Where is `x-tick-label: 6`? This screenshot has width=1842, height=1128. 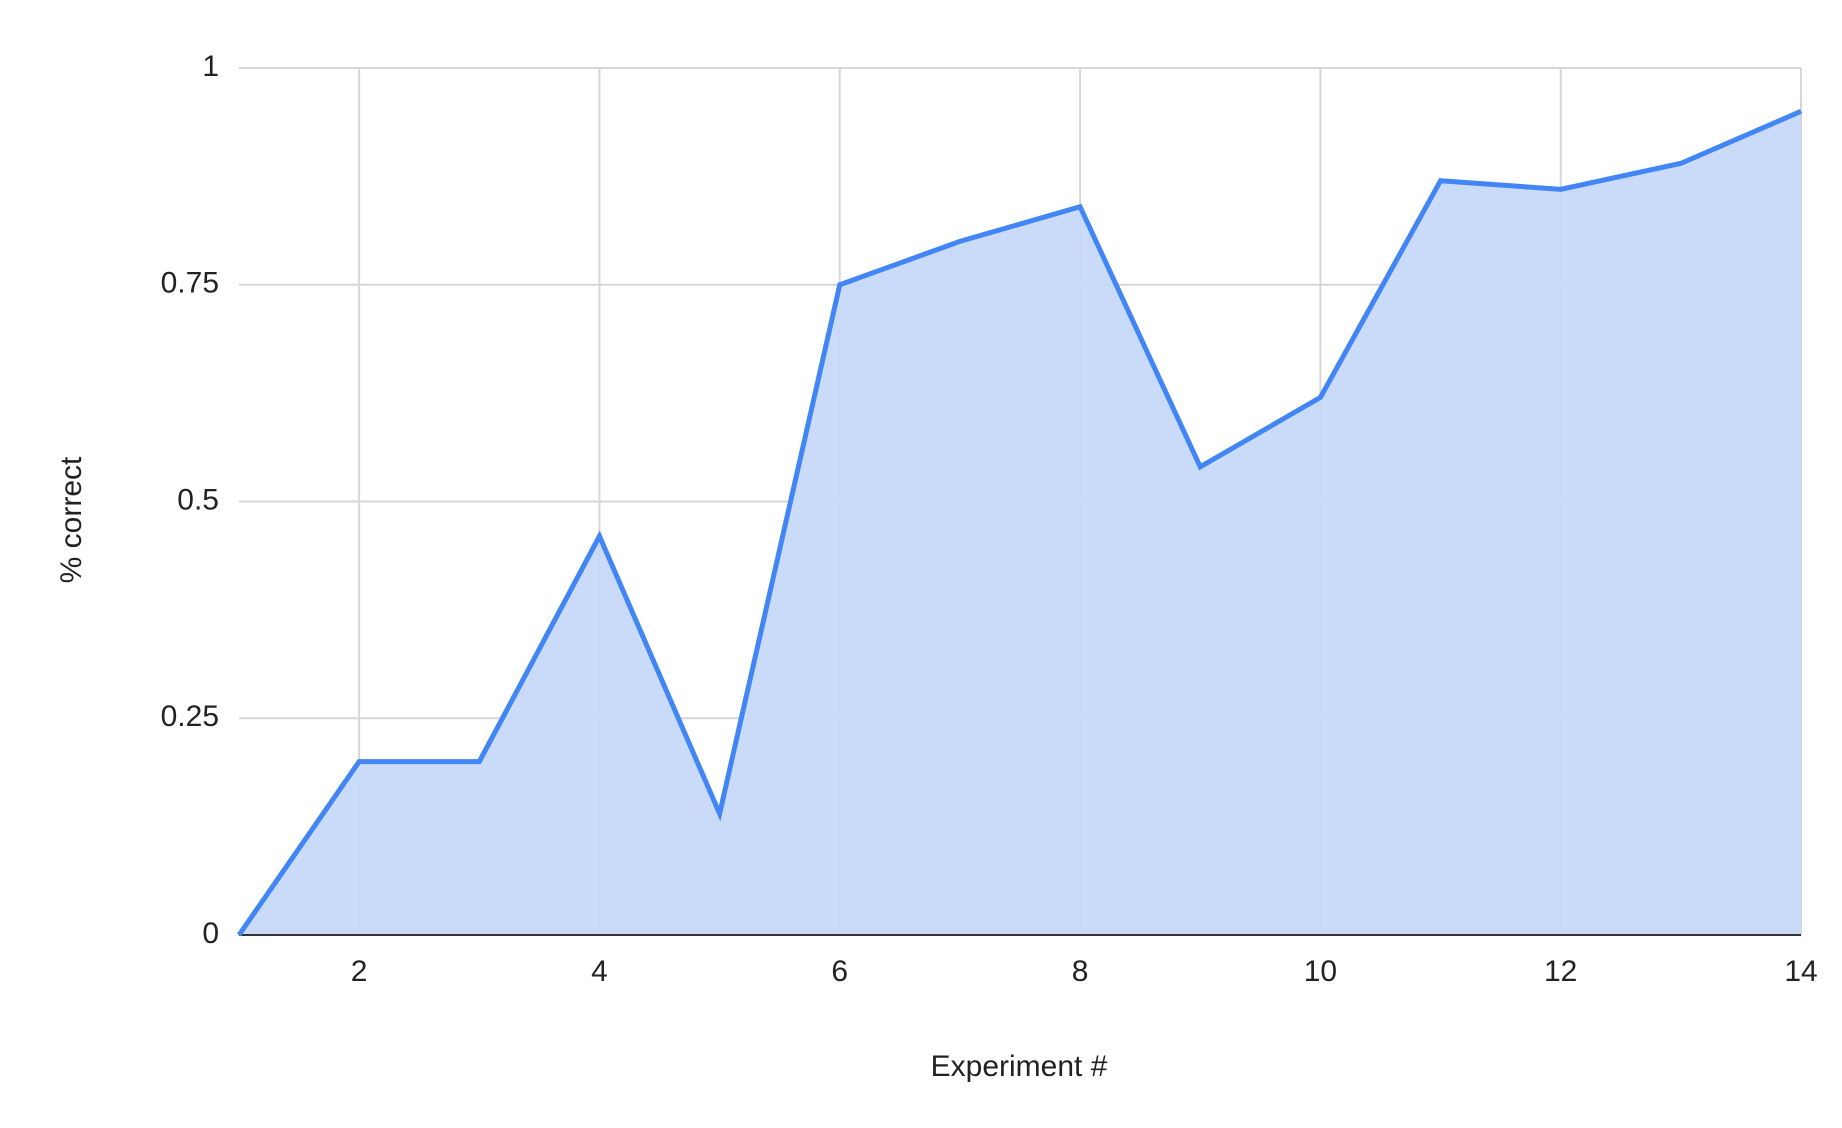
x-tick-label: 6 is located at coordinates (839, 971).